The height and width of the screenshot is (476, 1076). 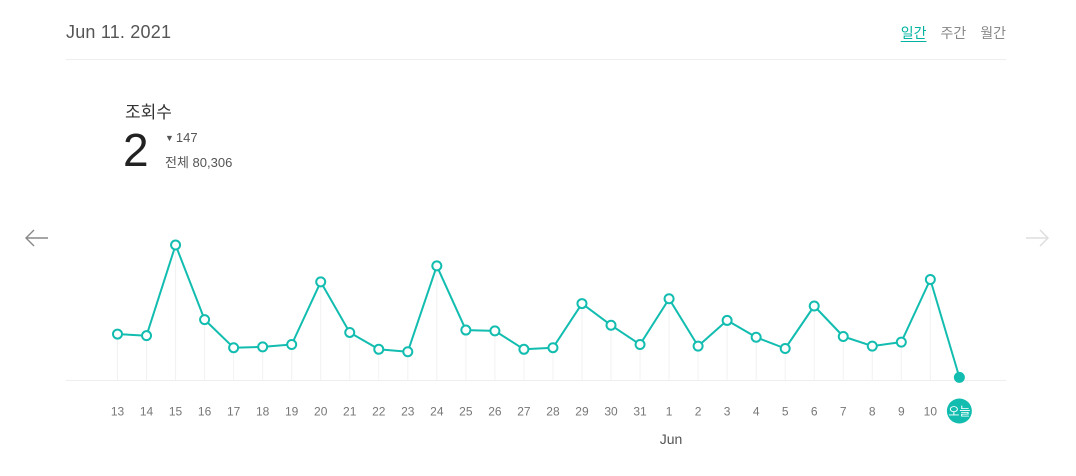 I want to click on today-badge, so click(x=959, y=411).